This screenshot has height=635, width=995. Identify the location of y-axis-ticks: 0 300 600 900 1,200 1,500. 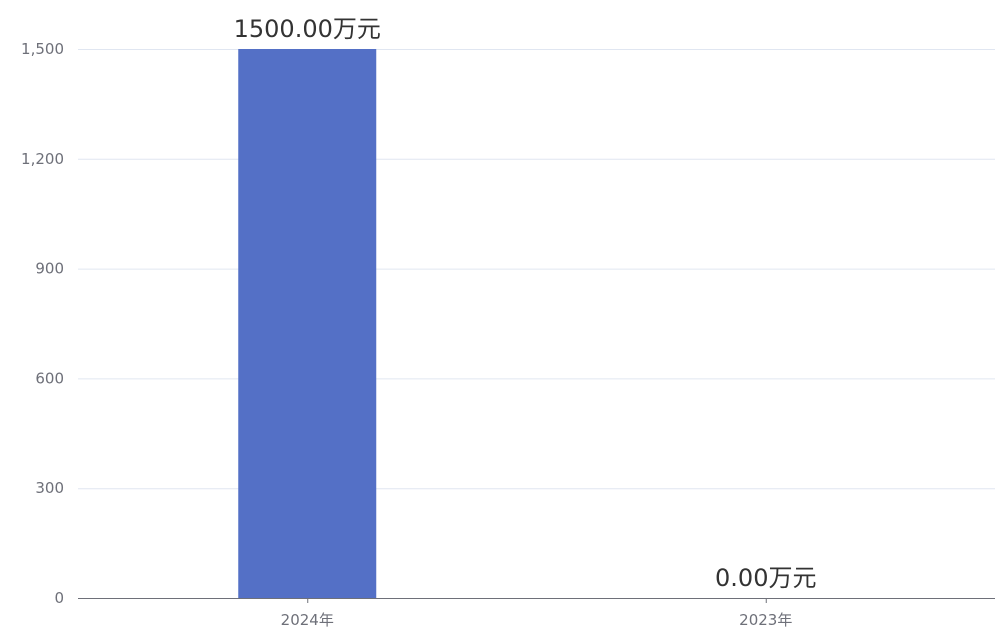
(42, 323).